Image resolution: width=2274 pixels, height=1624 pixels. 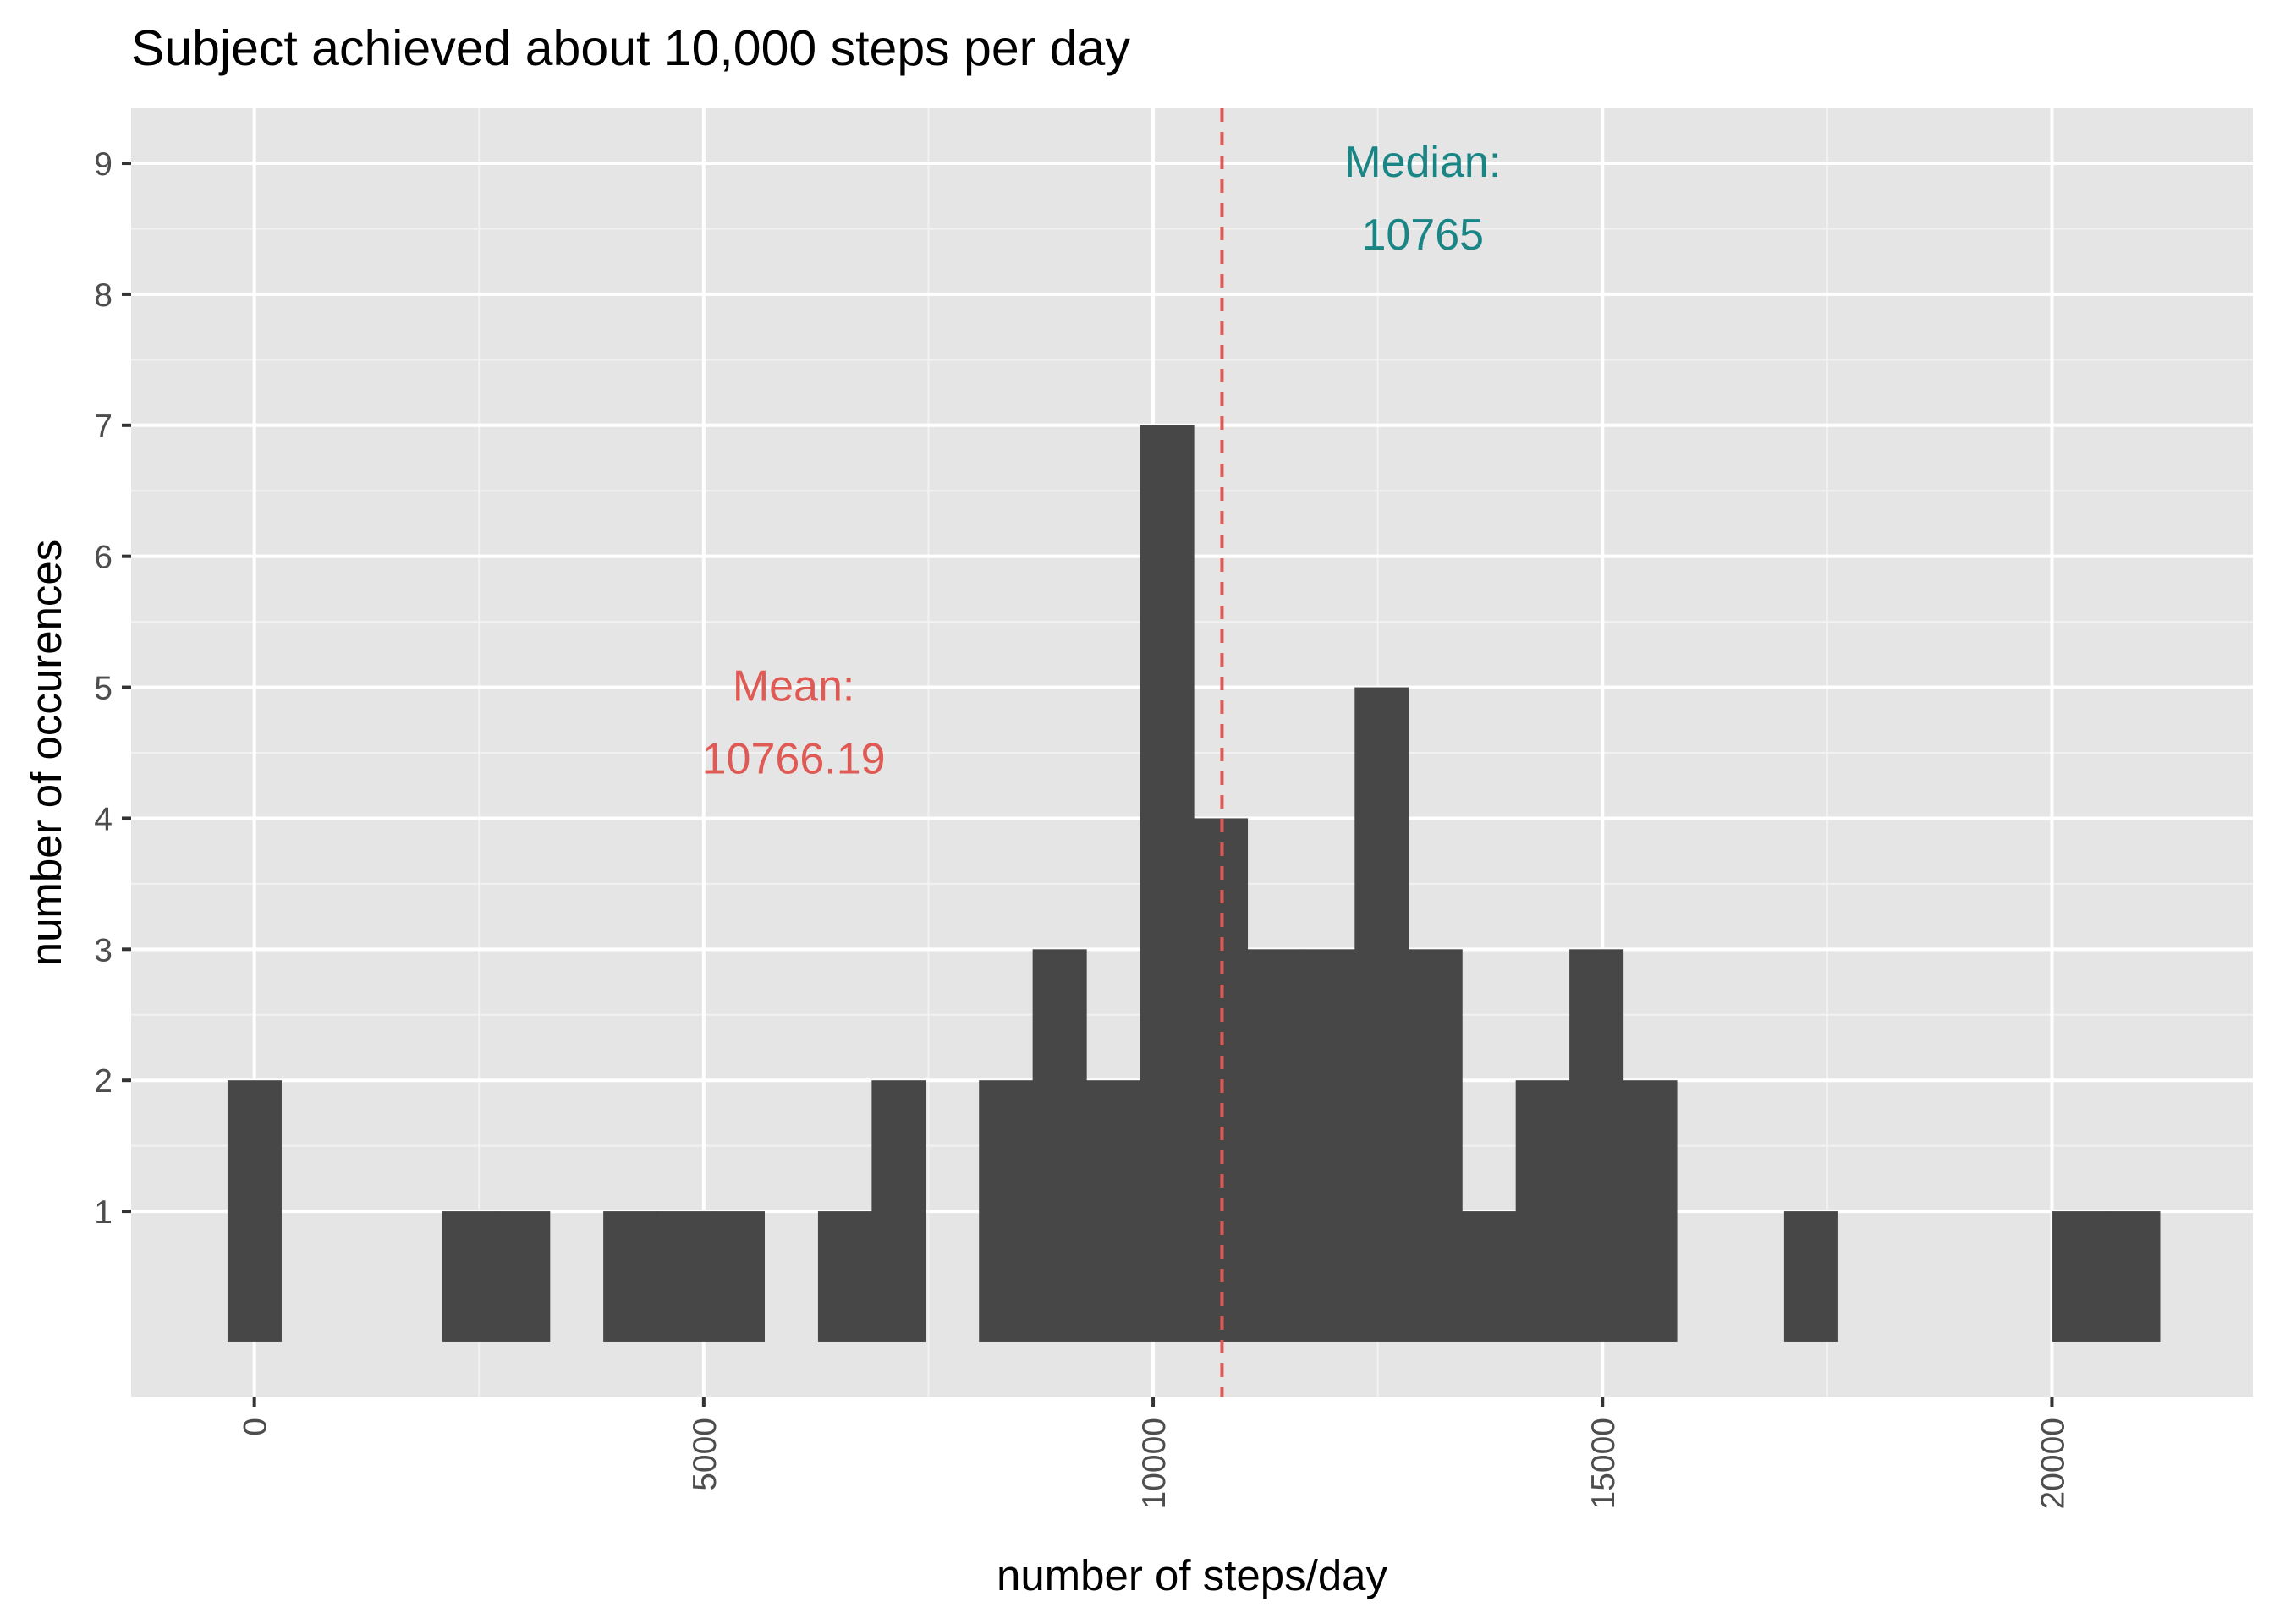 What do you see at coordinates (794, 687) in the screenshot?
I see `mean-label: Mean:` at bounding box center [794, 687].